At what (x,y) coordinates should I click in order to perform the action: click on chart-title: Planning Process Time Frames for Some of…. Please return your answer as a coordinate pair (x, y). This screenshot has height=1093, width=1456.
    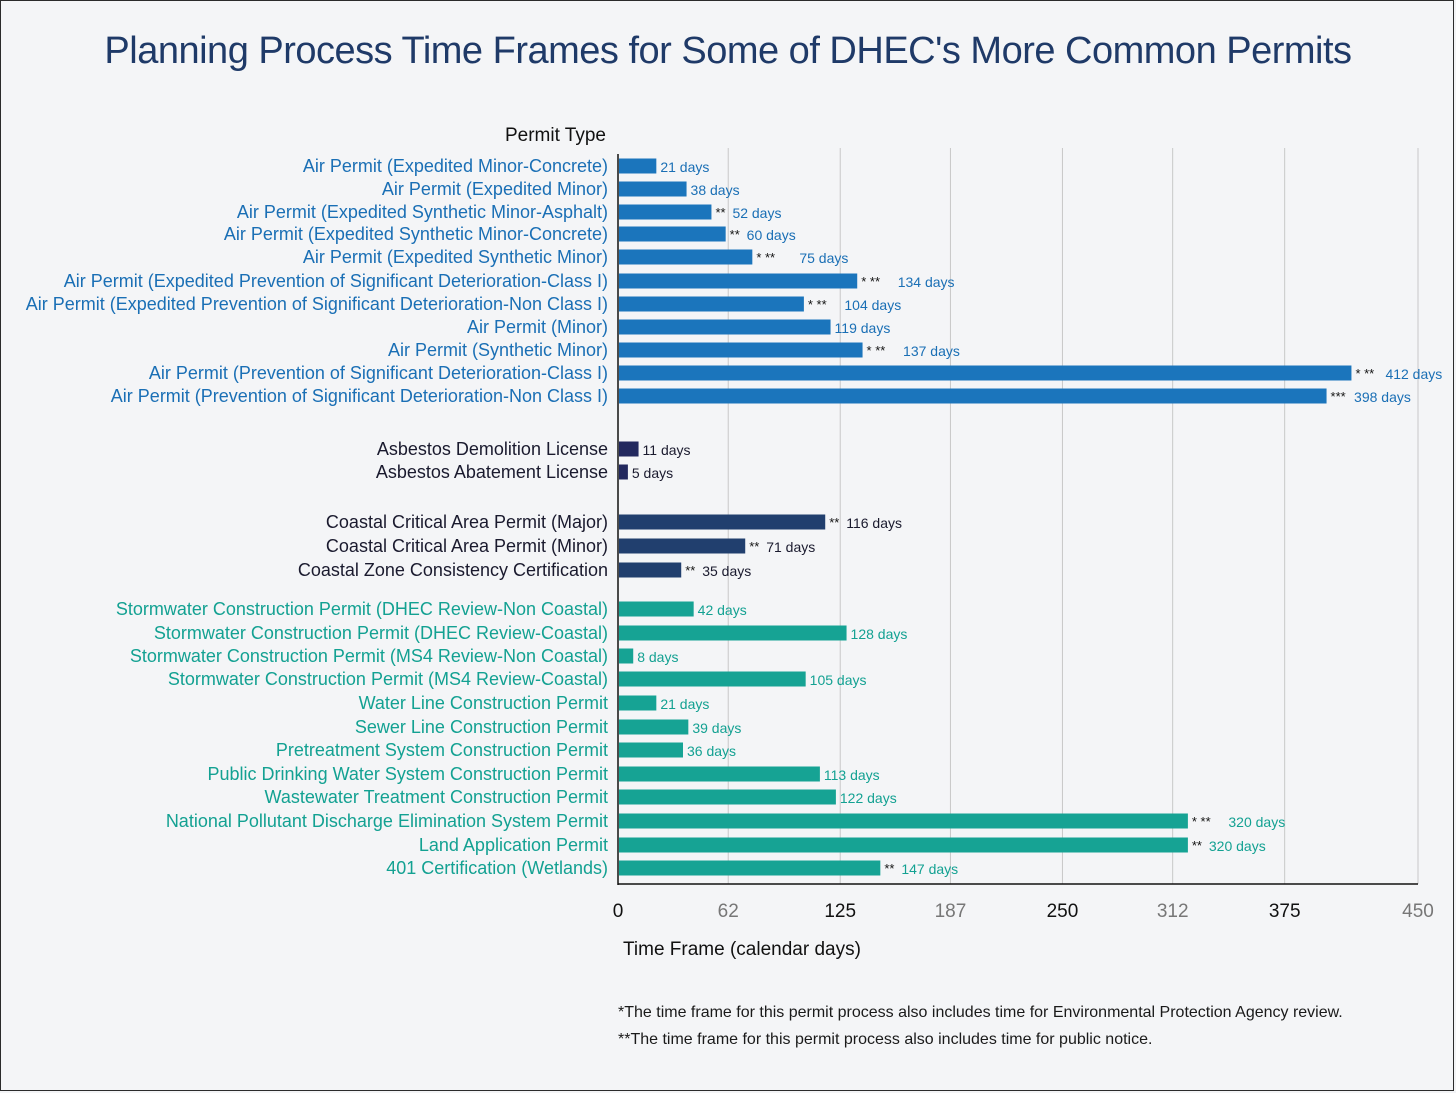
    Looking at the image, I should click on (728, 51).